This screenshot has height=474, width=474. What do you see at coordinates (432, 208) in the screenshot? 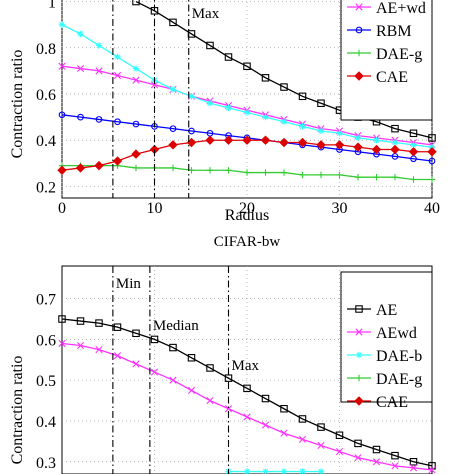
I see `x-tick-label: 40` at bounding box center [432, 208].